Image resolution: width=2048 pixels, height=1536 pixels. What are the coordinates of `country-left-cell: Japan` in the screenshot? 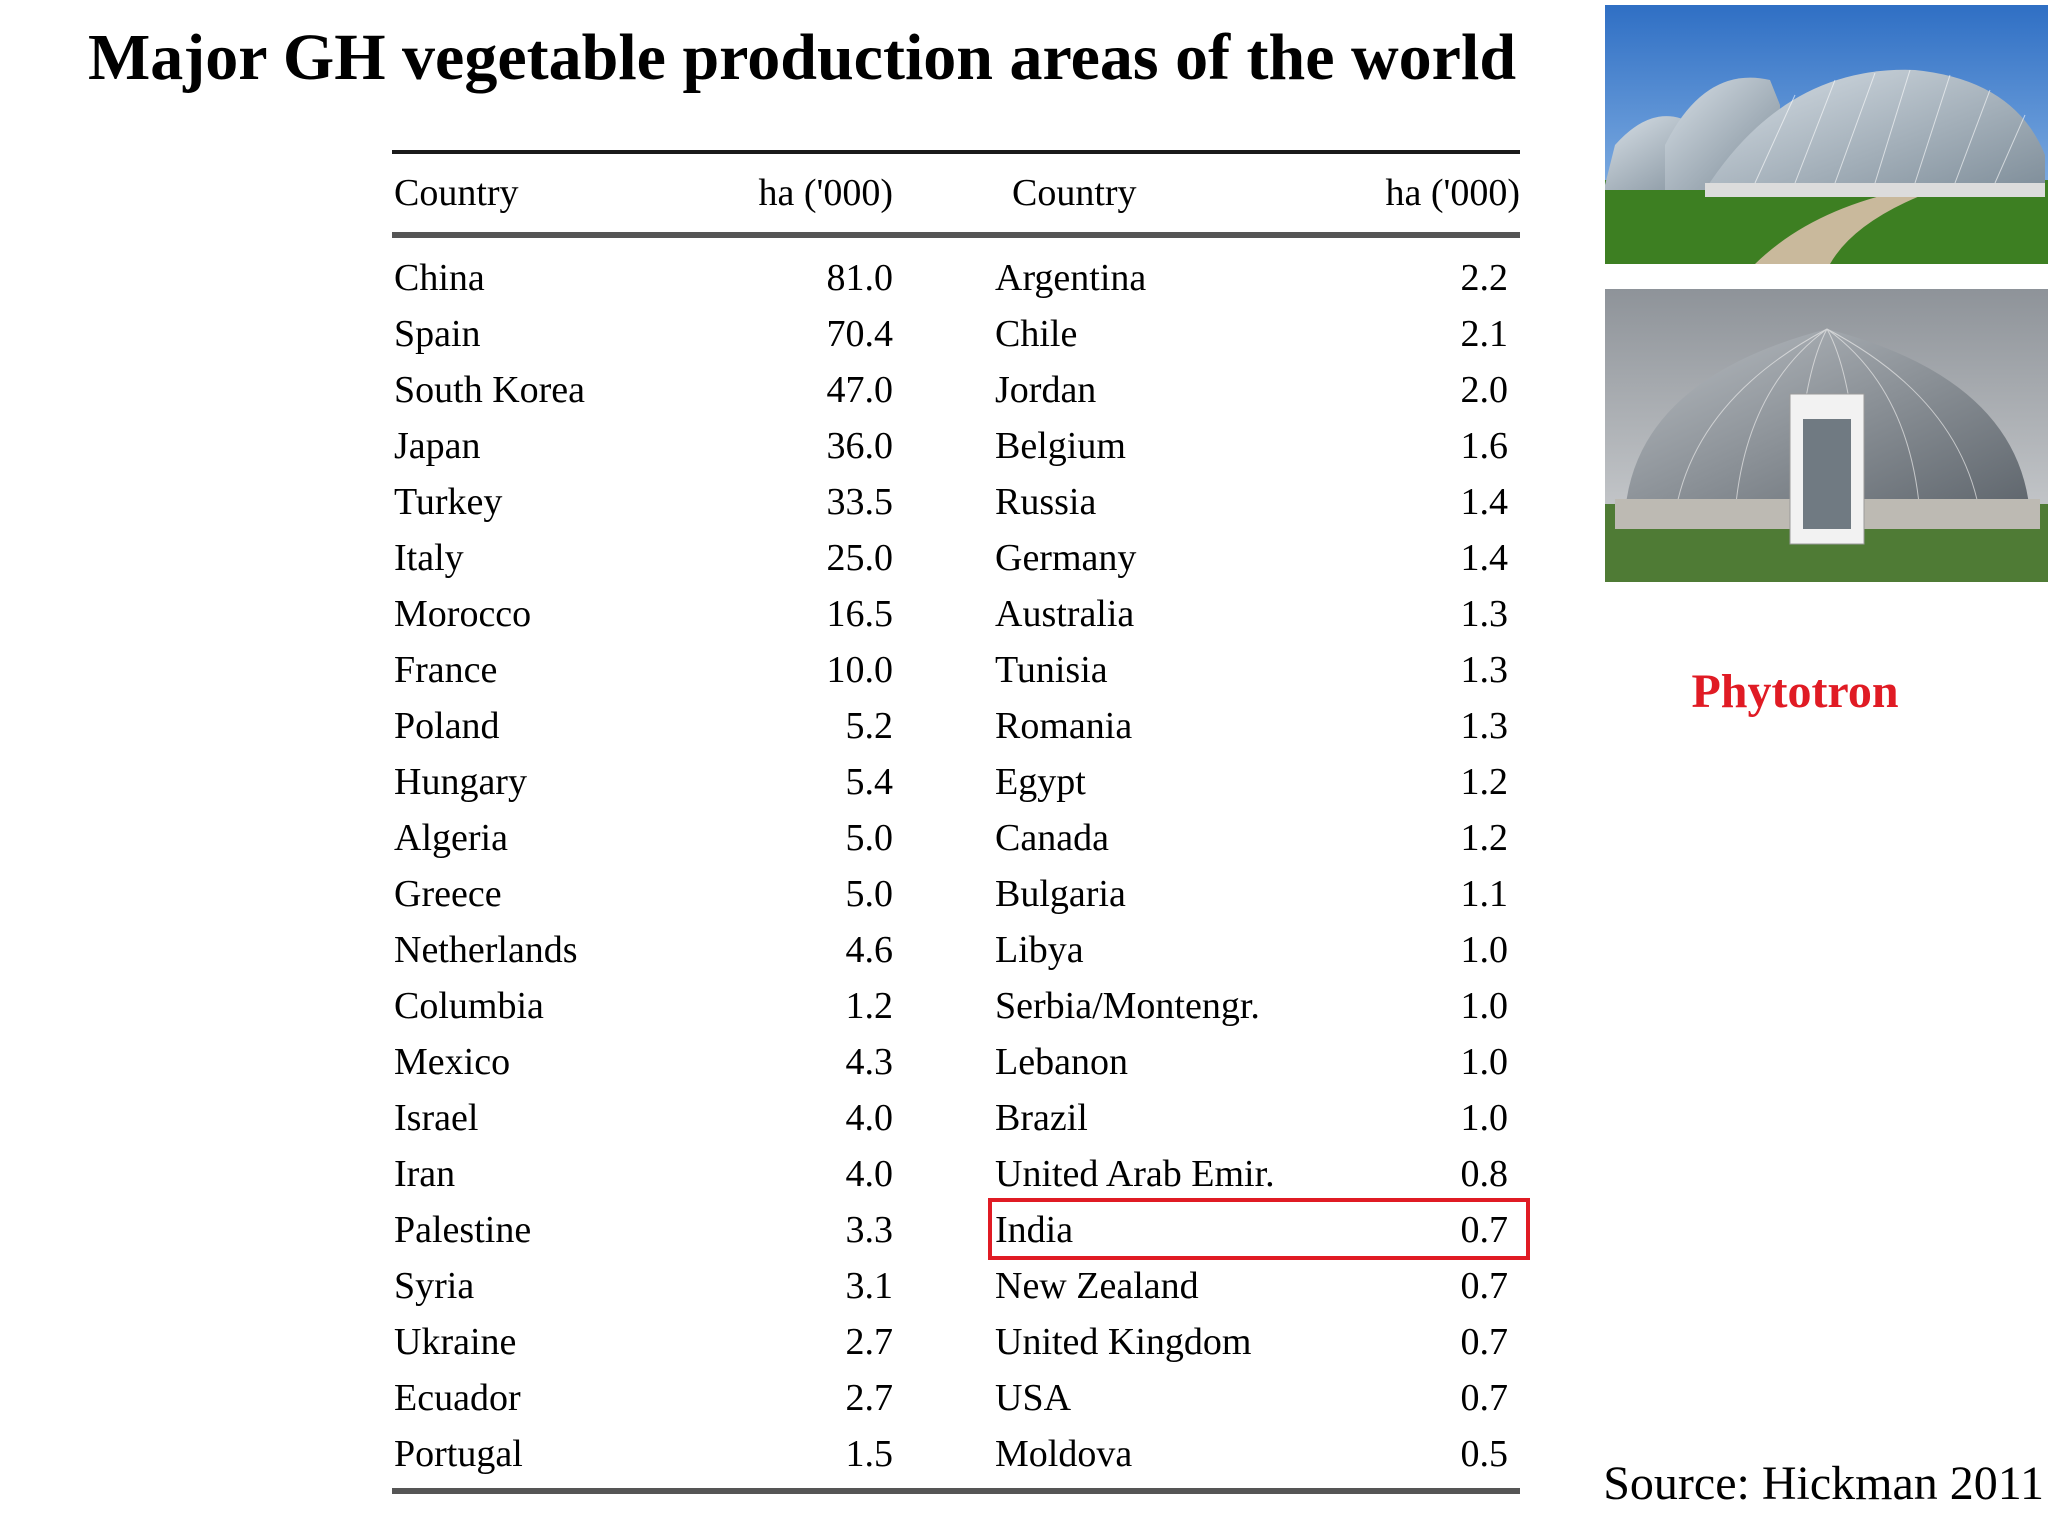 It's located at (437, 446).